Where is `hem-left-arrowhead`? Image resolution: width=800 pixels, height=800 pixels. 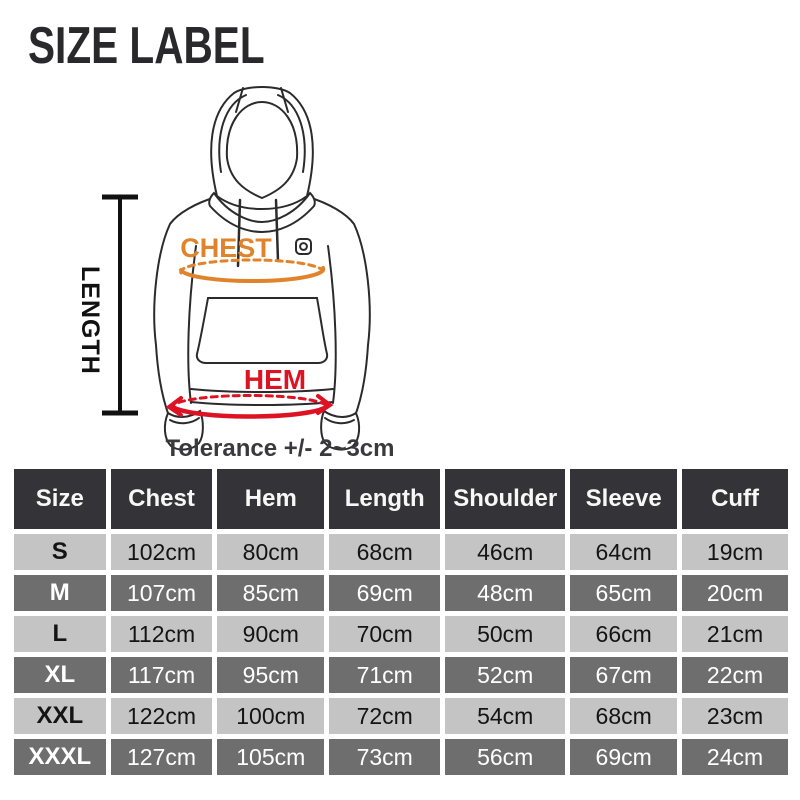
hem-left-arrowhead is located at coordinates (174, 406).